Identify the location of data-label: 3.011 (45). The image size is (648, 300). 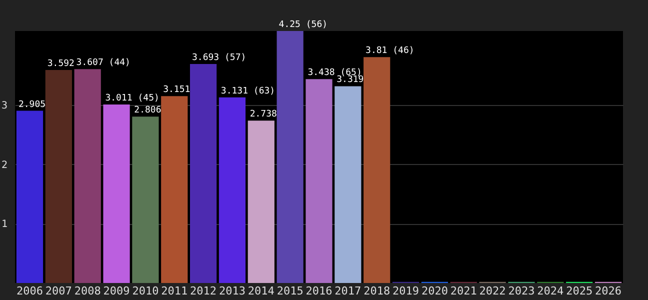
(132, 98).